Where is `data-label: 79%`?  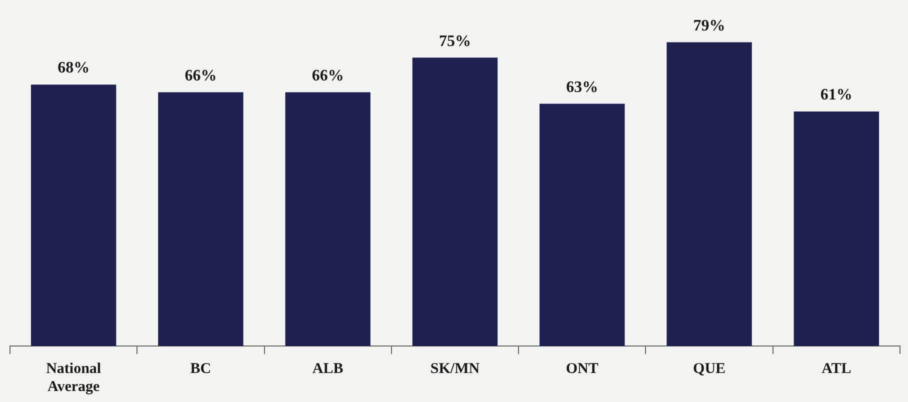
data-label: 79% is located at coordinates (709, 25).